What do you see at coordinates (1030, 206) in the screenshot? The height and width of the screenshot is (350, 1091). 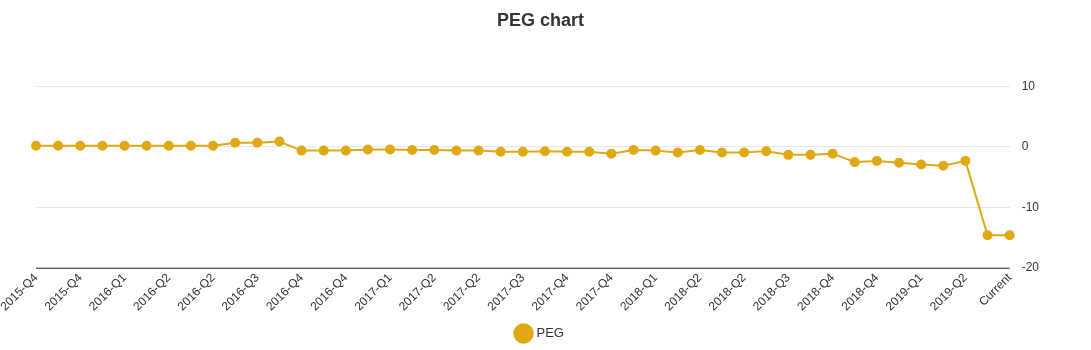 I see `y-tick-label: -10` at bounding box center [1030, 206].